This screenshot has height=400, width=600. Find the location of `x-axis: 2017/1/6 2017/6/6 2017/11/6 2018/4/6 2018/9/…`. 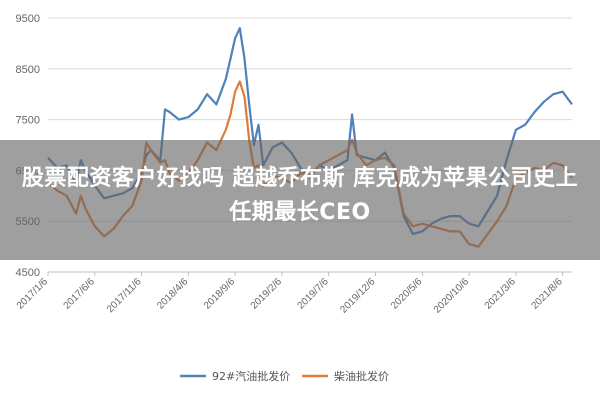

x-axis: 2017/1/6 2017/6/6 2017/11/6 2018/4/6 2018/9/… is located at coordinates (293, 293).